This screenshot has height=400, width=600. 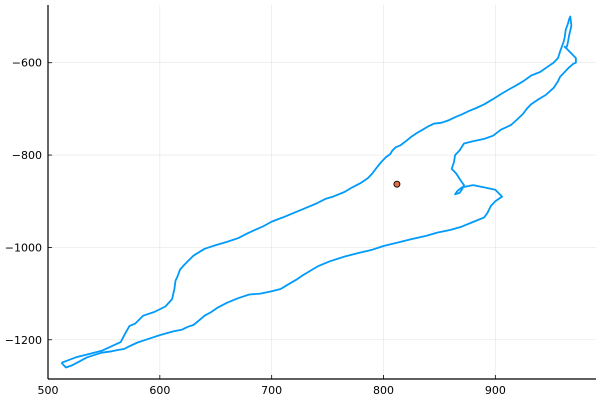 I want to click on y-tick-label: −1000, so click(x=23, y=247).